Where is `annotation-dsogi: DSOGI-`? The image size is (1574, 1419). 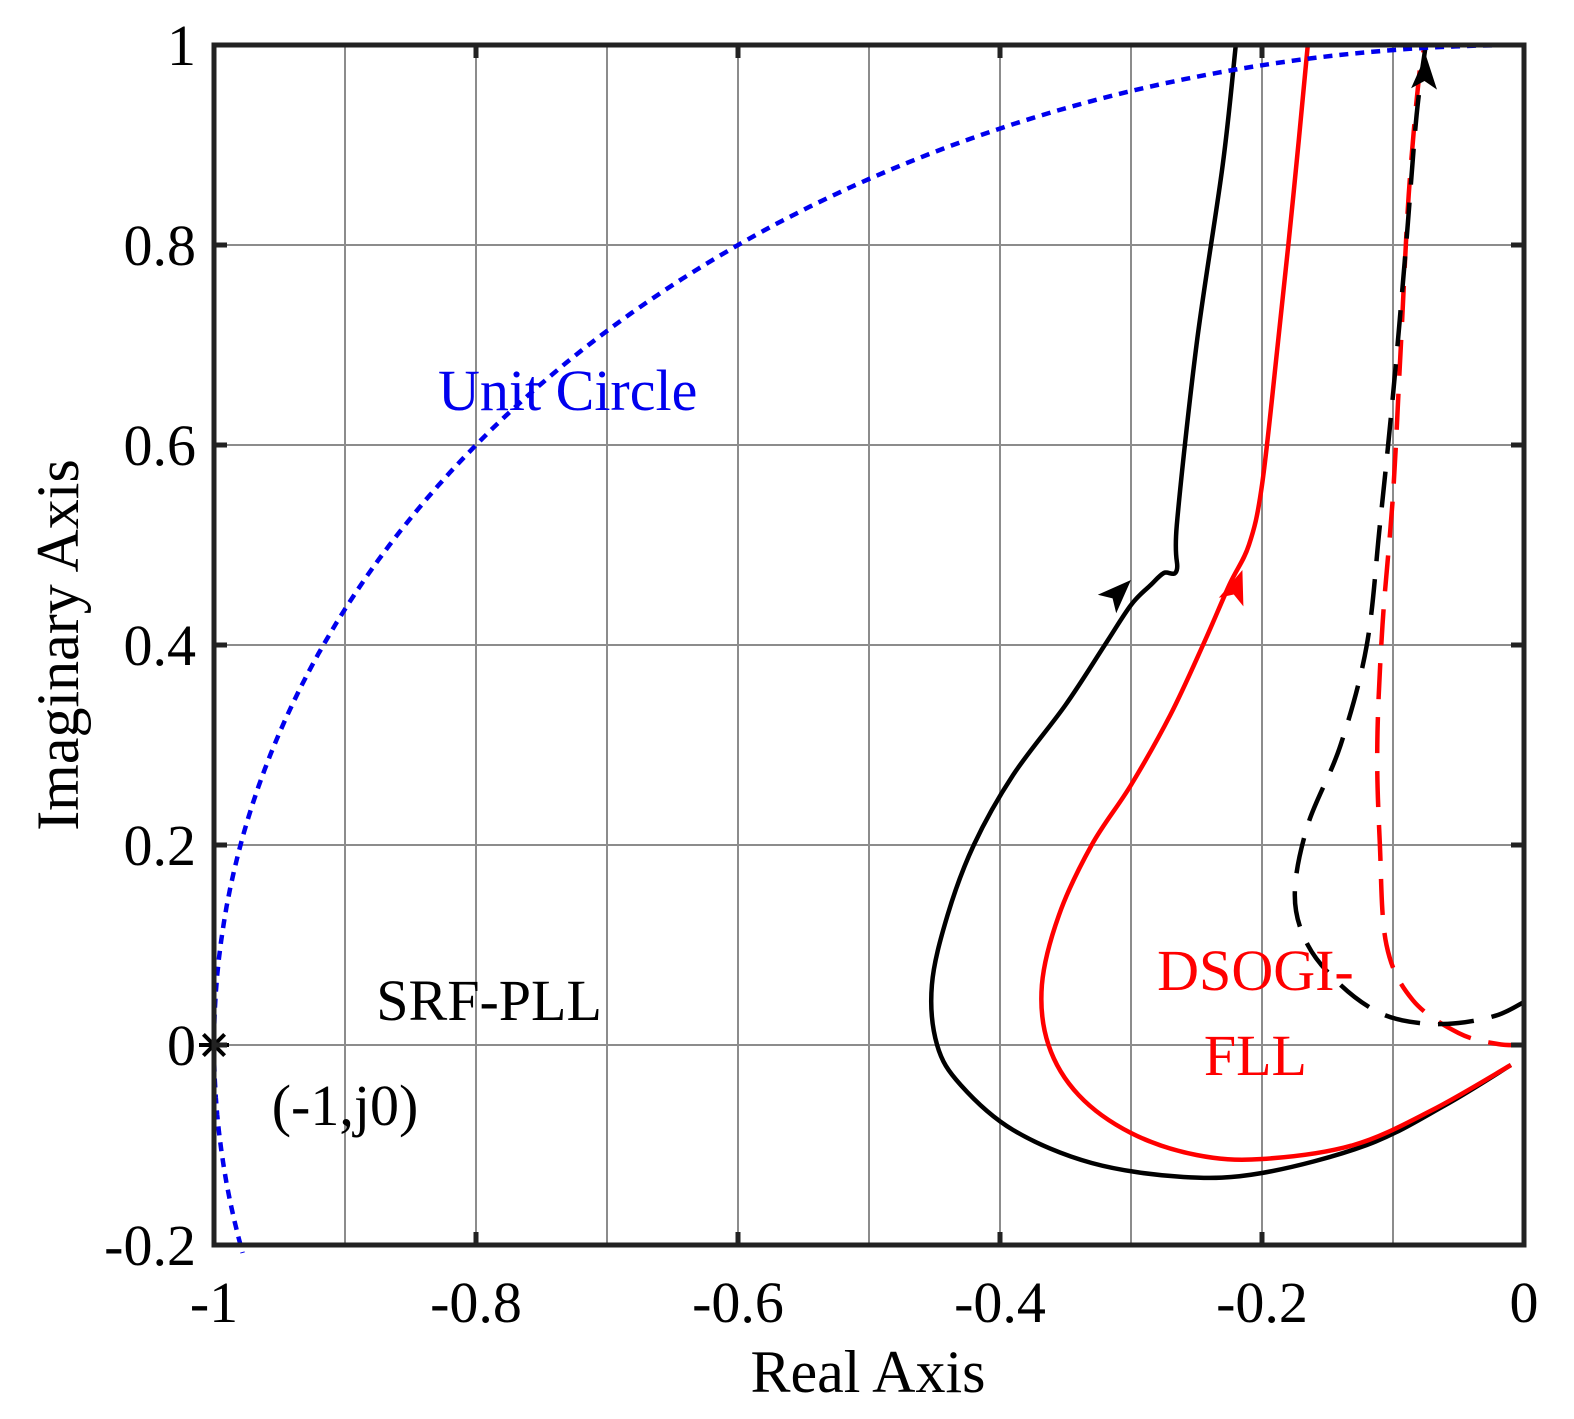
annotation-dsogi: DSOGI- is located at coordinates (1255, 970).